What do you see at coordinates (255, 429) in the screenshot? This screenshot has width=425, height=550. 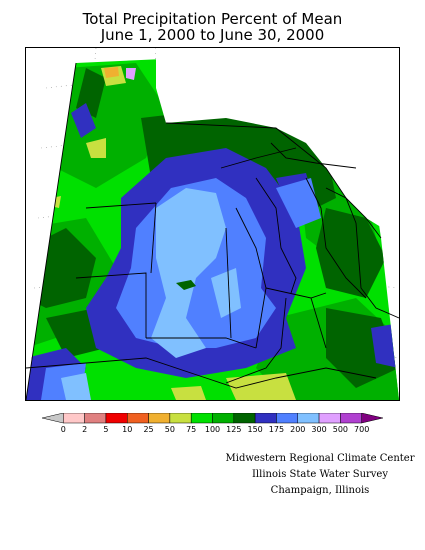 I see `legend-tick-label: 150` at bounding box center [255, 429].